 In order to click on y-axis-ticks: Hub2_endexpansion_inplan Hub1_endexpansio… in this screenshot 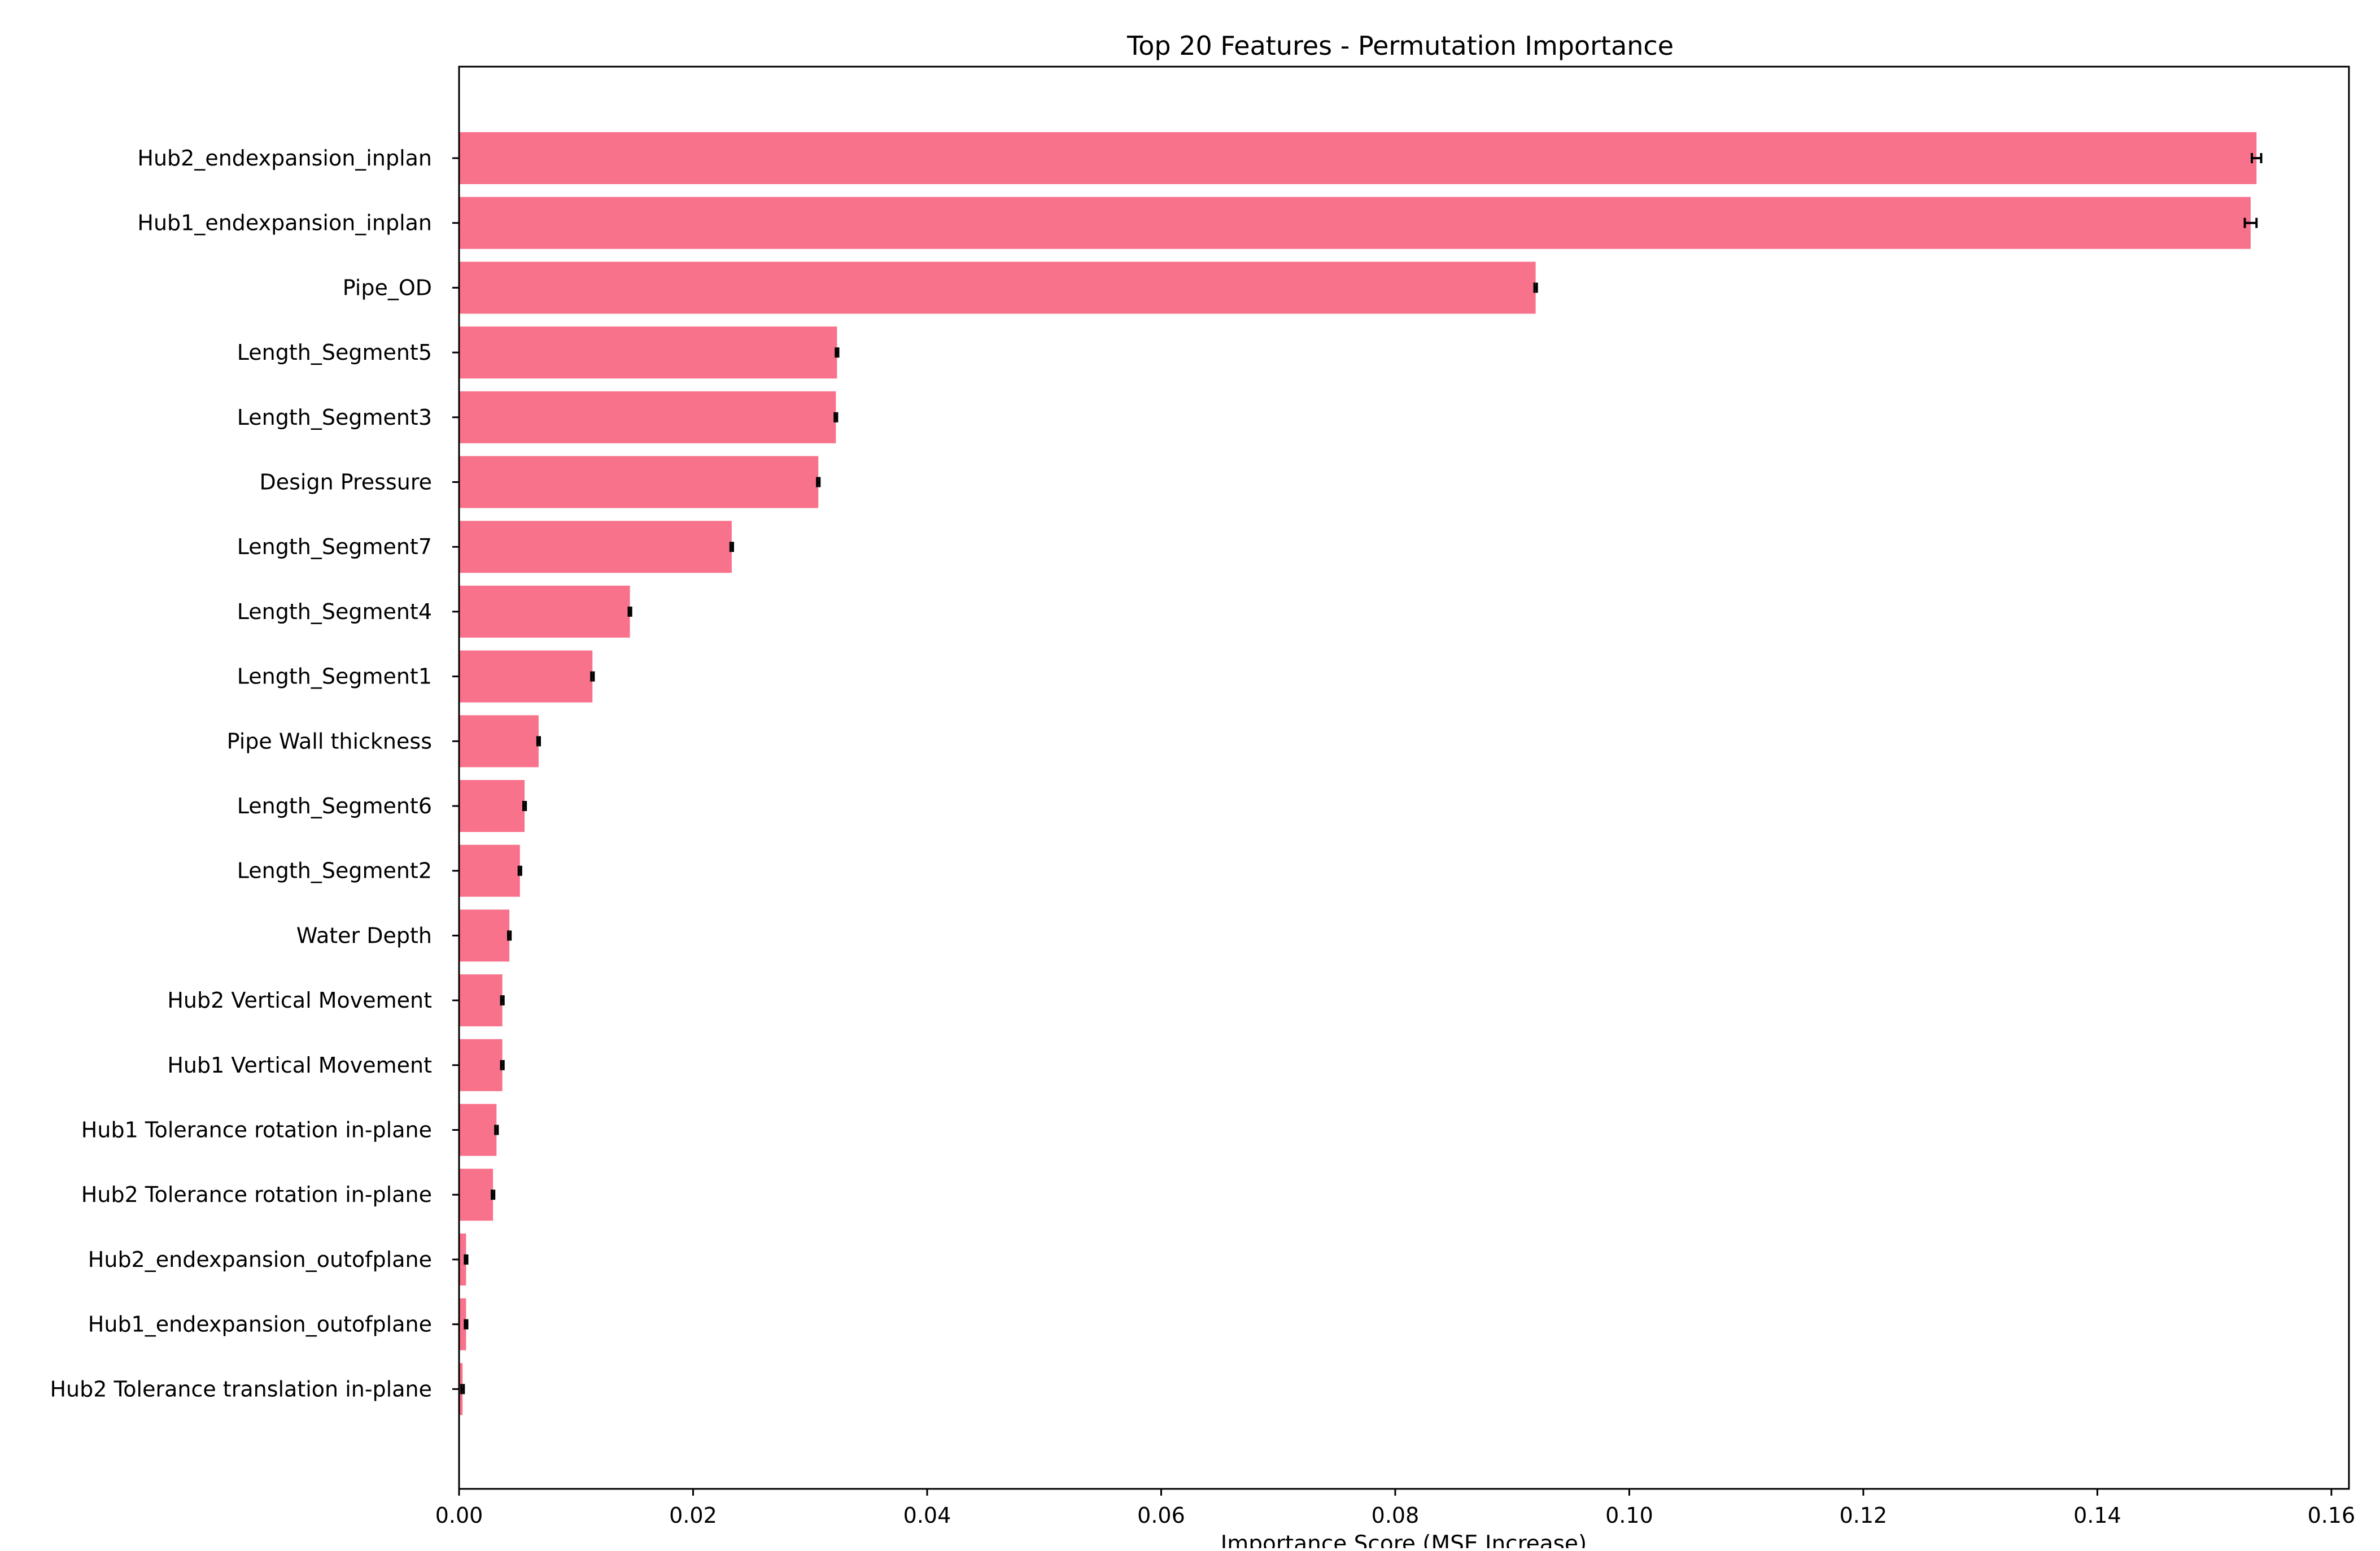, I will do `click(254, 773)`.